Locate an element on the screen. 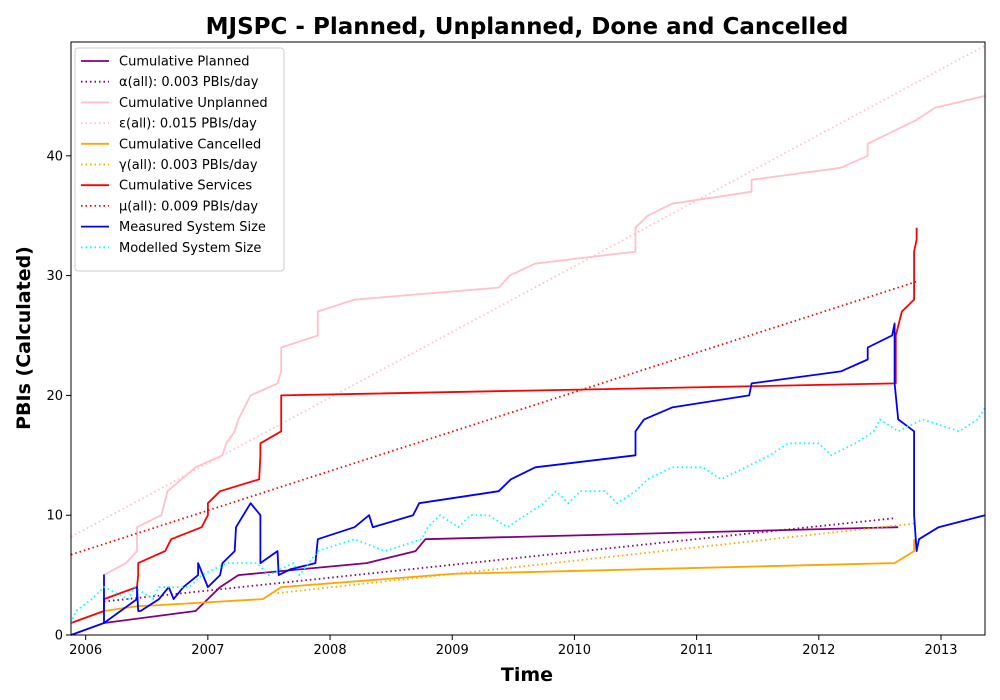 The width and height of the screenshot is (1000, 700). x-tick-label: 2010 is located at coordinates (574, 650).